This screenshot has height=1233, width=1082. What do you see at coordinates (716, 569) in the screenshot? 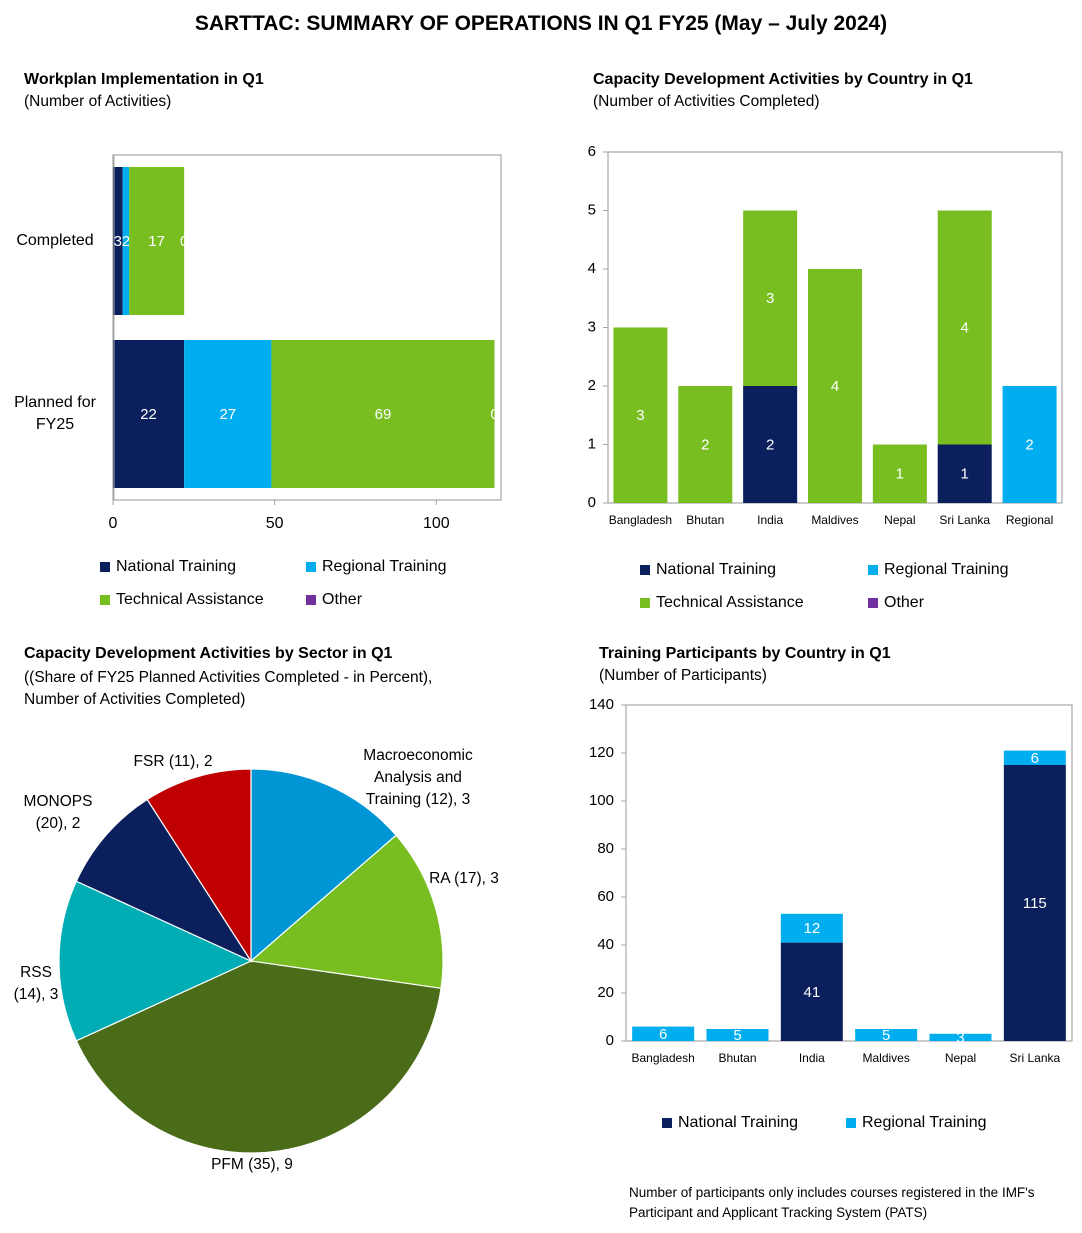
I see `country-legend-label: National Training` at bounding box center [716, 569].